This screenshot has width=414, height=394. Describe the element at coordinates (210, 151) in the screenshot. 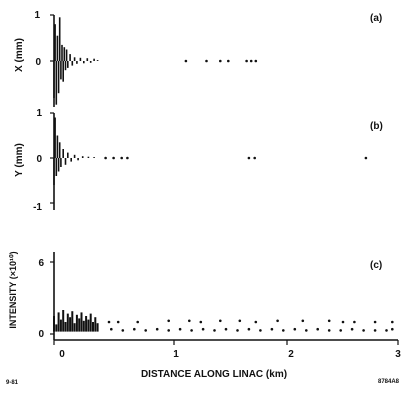

I see `panel-b-marks` at that location.